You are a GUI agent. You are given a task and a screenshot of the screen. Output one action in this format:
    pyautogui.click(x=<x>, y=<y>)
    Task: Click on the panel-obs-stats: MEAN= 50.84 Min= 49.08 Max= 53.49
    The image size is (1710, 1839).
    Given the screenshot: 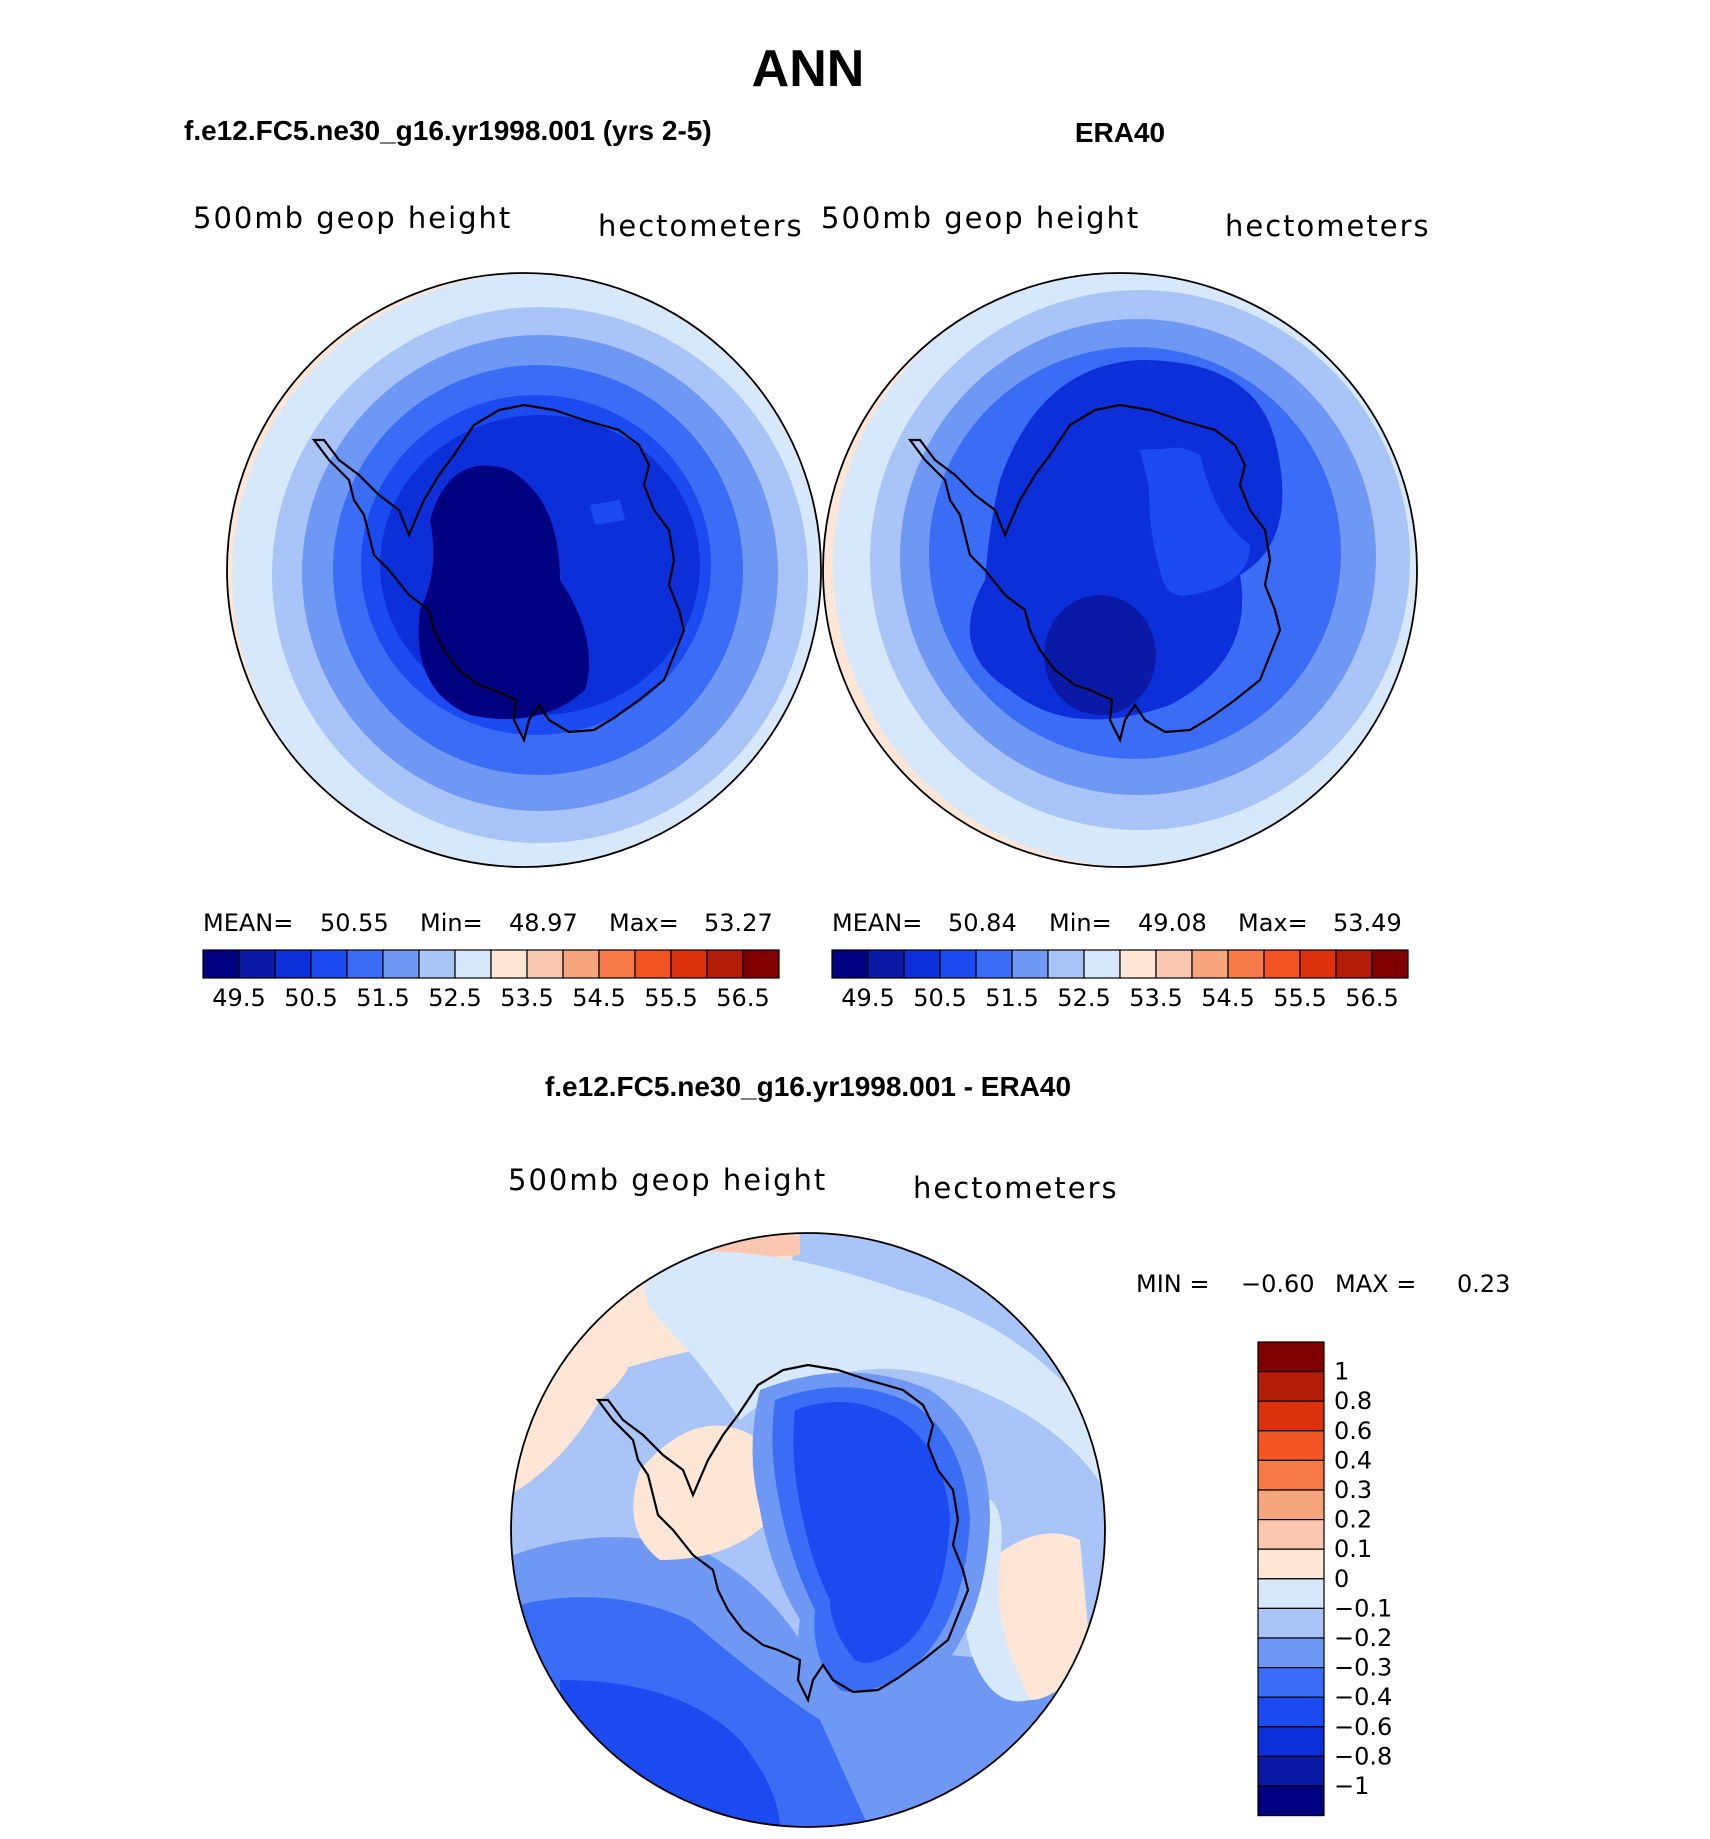 What is the action you would take?
    pyautogui.click(x=1117, y=923)
    